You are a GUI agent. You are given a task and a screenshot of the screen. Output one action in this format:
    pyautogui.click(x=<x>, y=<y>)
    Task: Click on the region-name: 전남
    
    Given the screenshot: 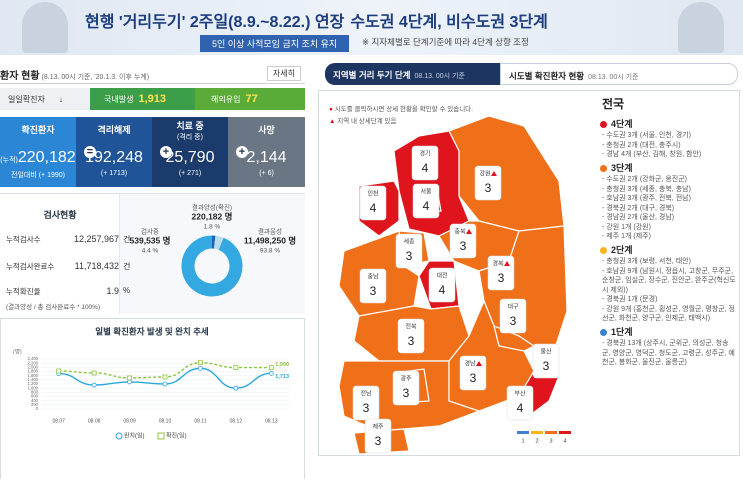 What is the action you would take?
    pyautogui.click(x=366, y=394)
    